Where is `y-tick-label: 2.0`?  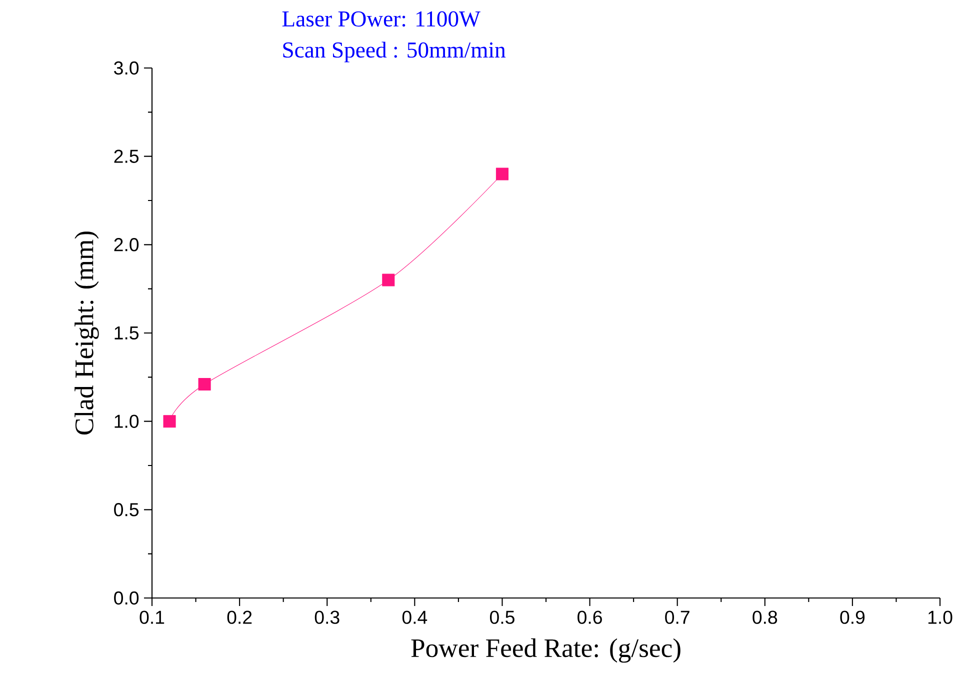
y-tick-label: 2.0 is located at coordinates (126, 245).